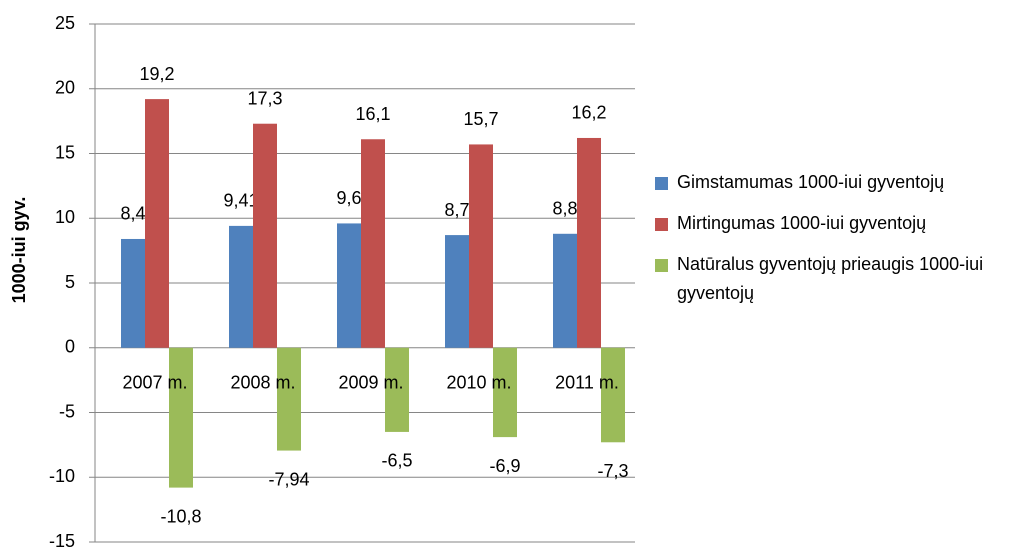  Describe the element at coordinates (65, 88) in the screenshot. I see `y-tick-label: 20` at that location.